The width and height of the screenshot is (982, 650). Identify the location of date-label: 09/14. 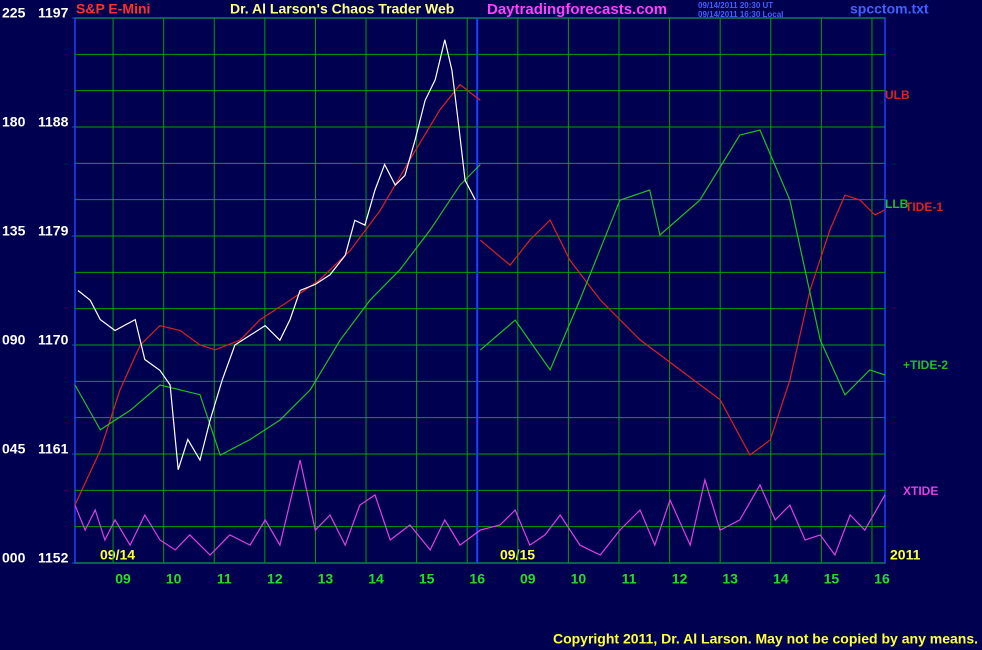
(117, 555).